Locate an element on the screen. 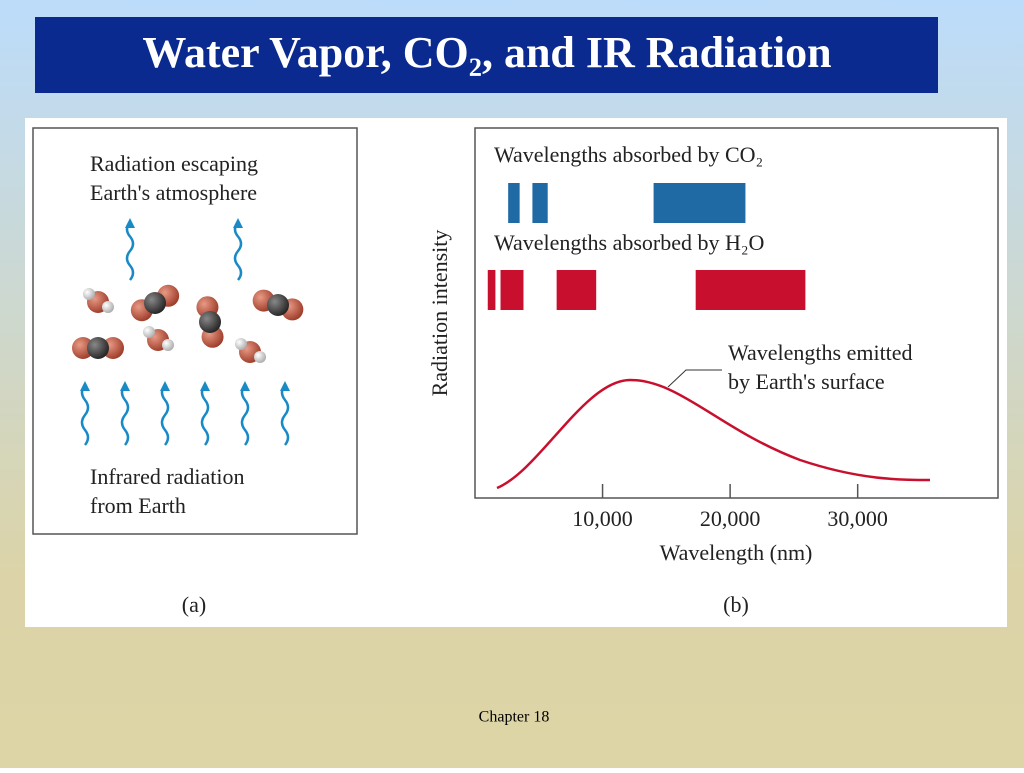 The height and width of the screenshot is (773, 1024). legend-label: Wavelengths absorbed by CO₂ is located at coordinates (628, 154).